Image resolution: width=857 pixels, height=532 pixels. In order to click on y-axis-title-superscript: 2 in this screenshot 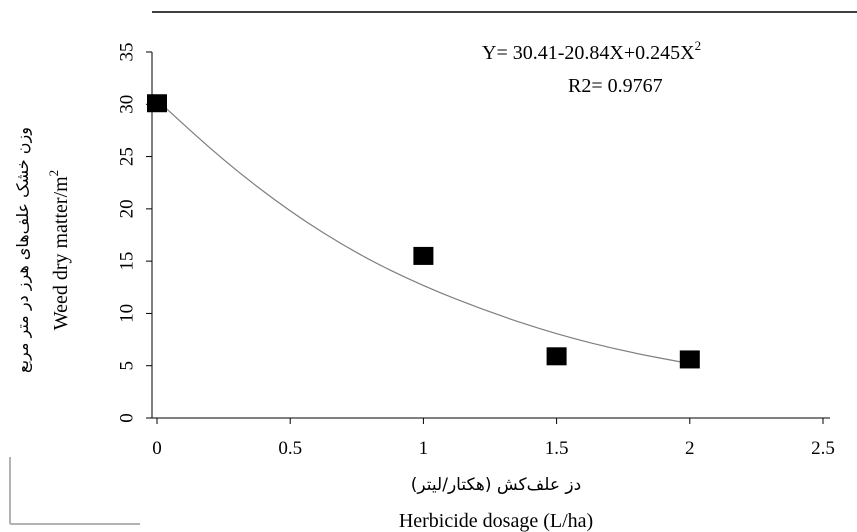, I will do `click(53, 173)`.